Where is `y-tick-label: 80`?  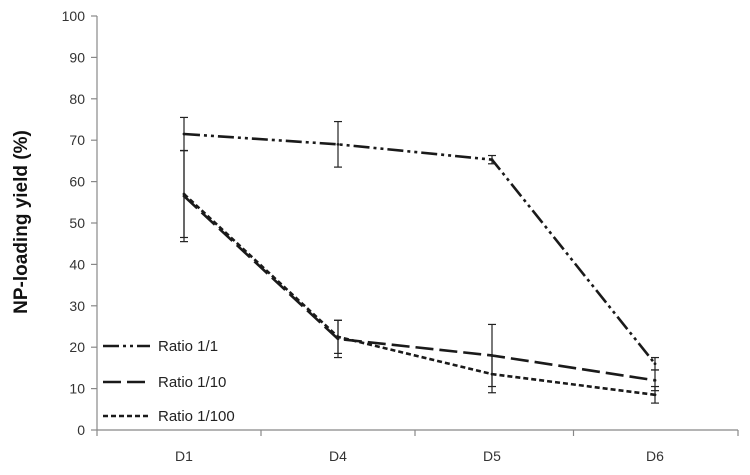
y-tick-label: 80 is located at coordinates (77, 99).